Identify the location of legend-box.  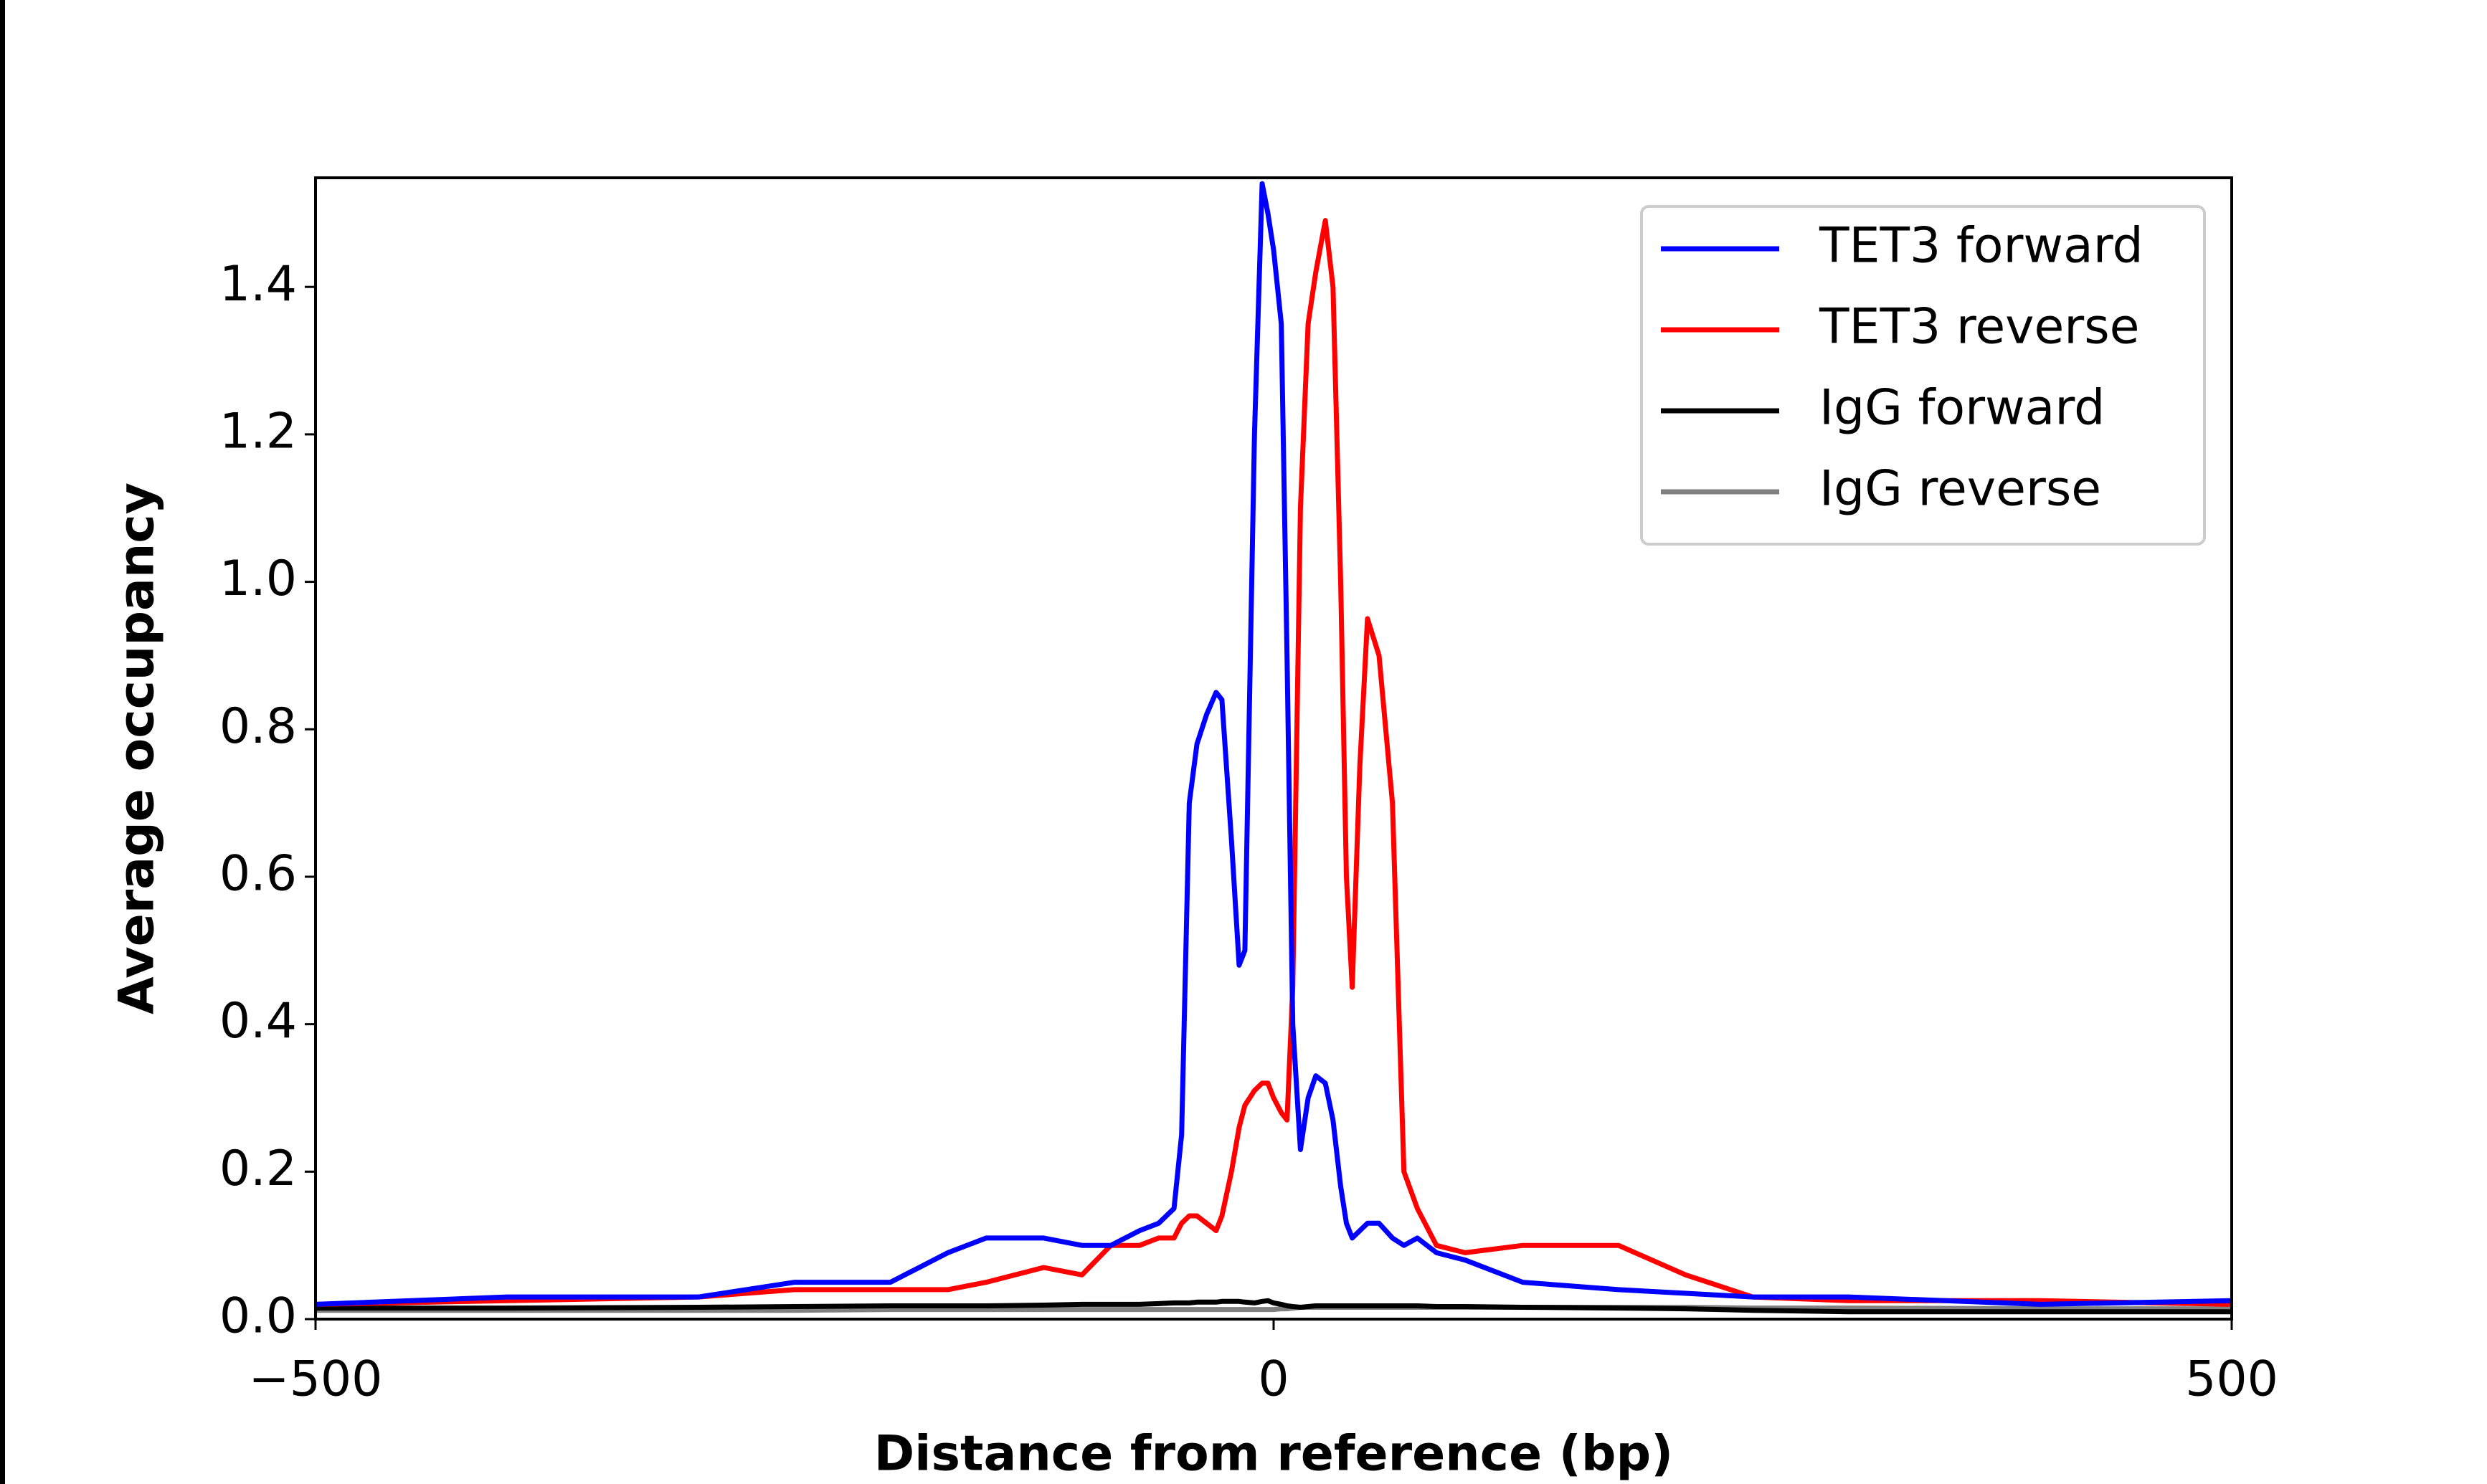
(1923, 375).